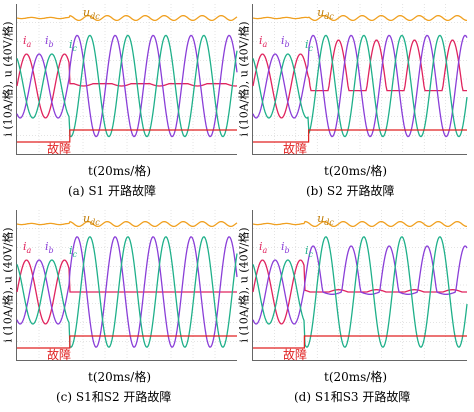 The width and height of the screenshot is (474, 412). What do you see at coordinates (112, 191) in the screenshot?
I see `caption-a: (a) S1 开路故障` at bounding box center [112, 191].